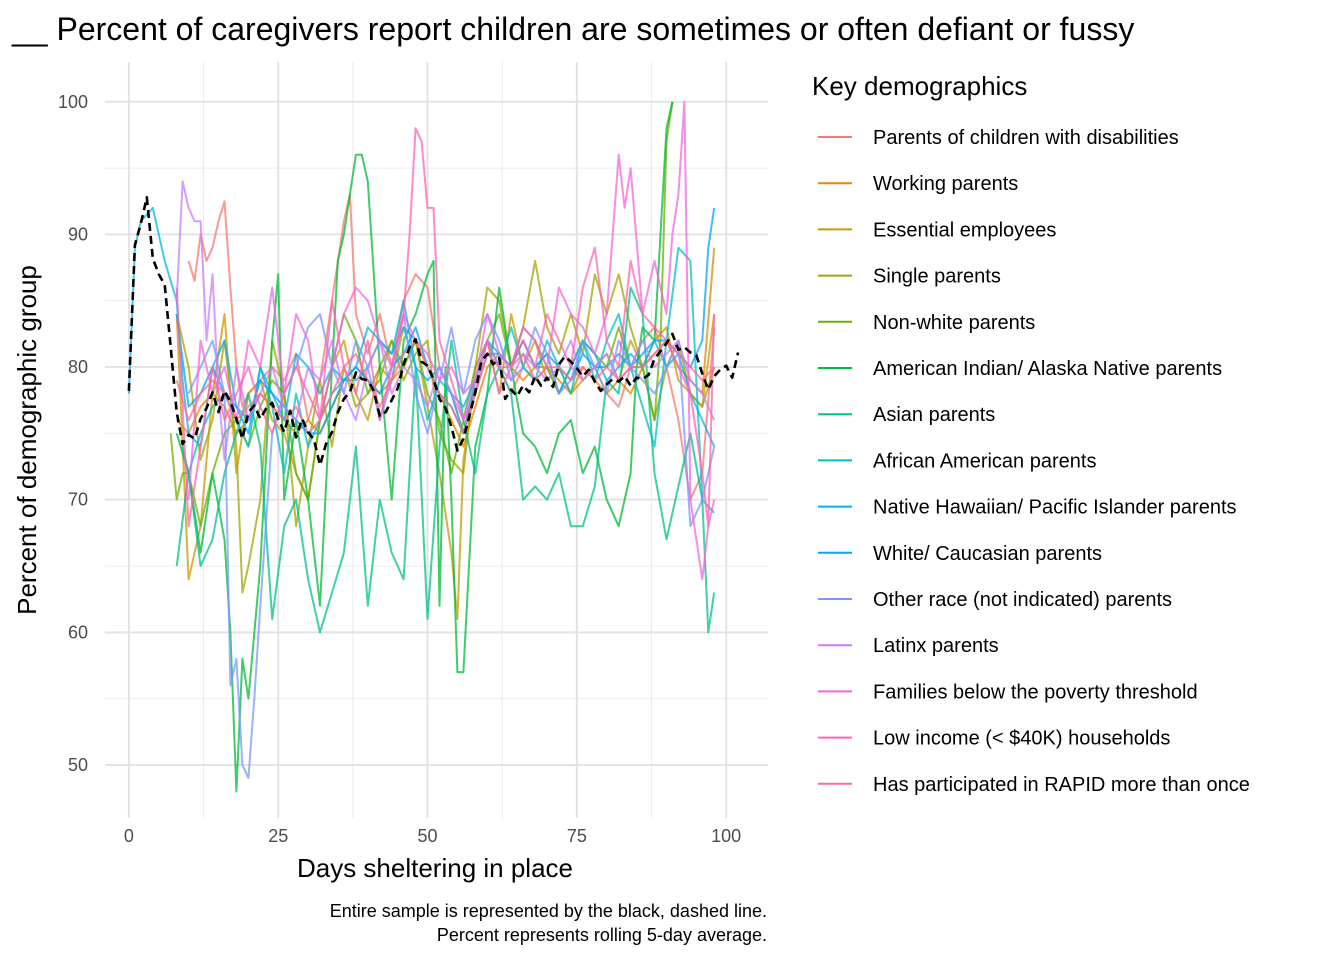 This screenshot has height=960, width=1344. Describe the element at coordinates (954, 323) in the screenshot. I see `legend-label: Non-white parents` at that location.